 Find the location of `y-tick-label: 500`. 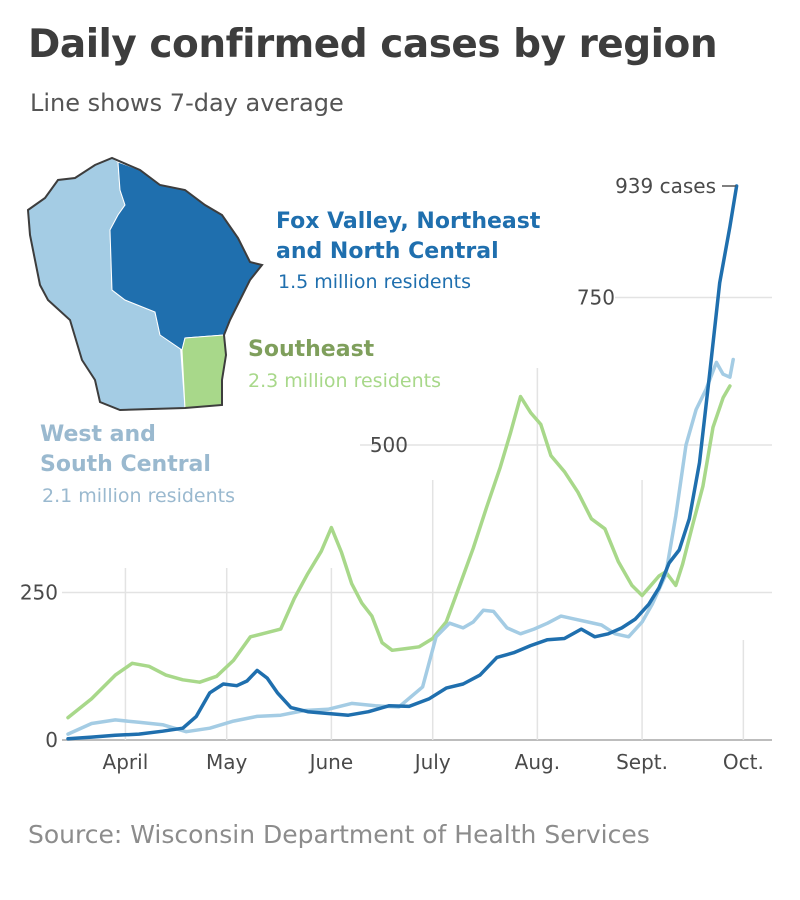

y-tick-label: 500 is located at coordinates (389, 445).